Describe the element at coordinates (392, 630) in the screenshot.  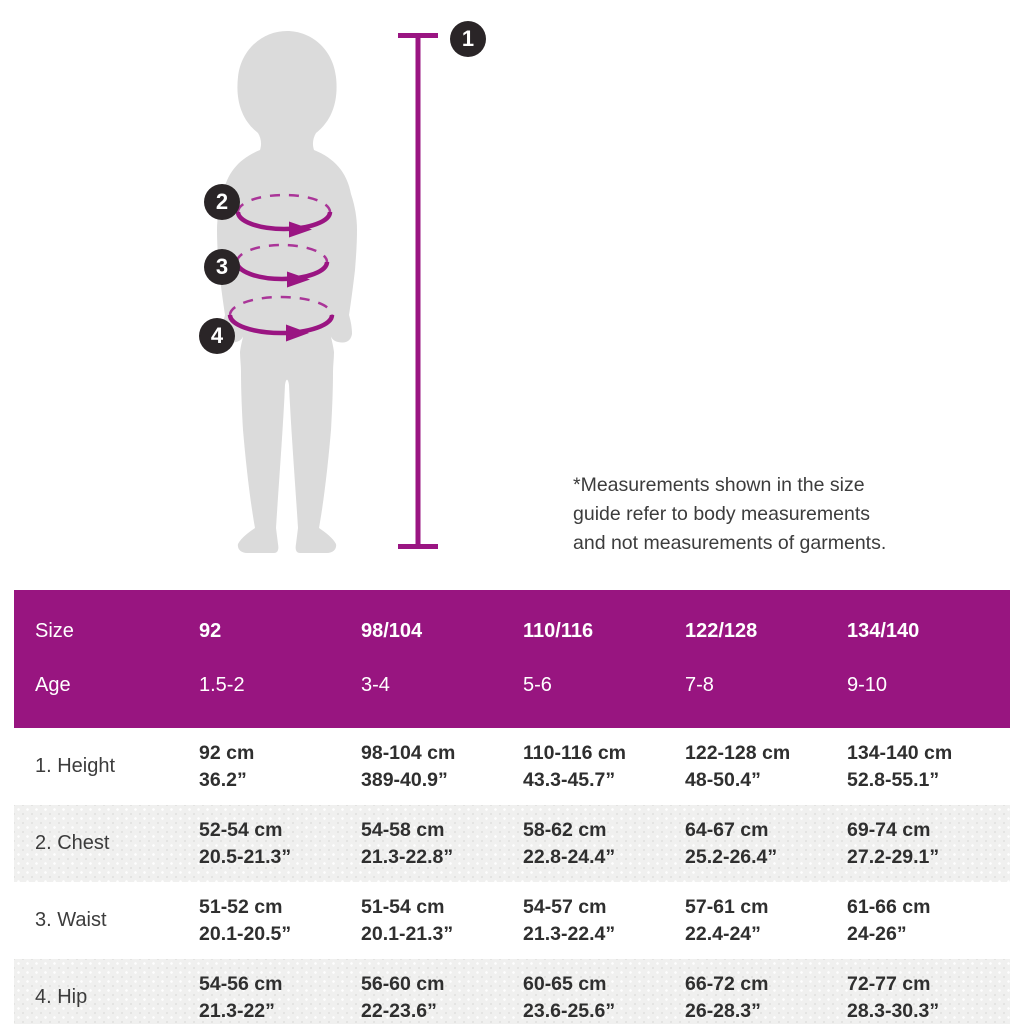
I see `size-value: 98/104` at that location.